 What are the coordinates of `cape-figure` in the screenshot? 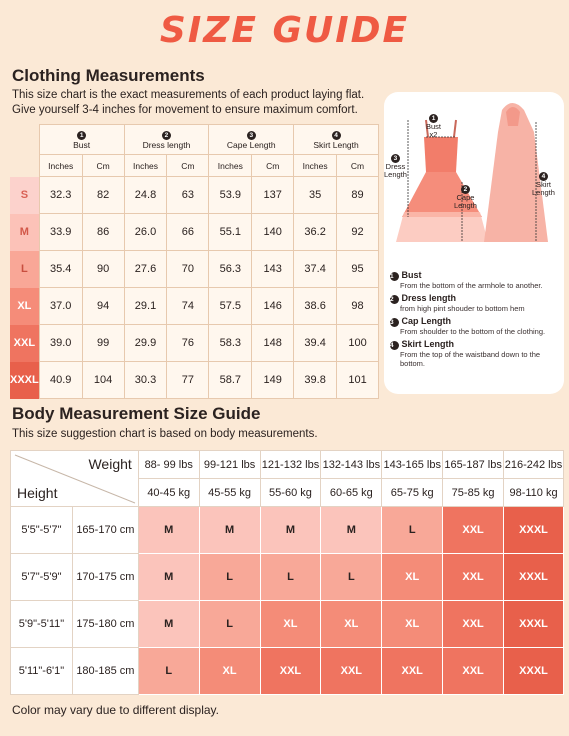 It's located at (516, 172).